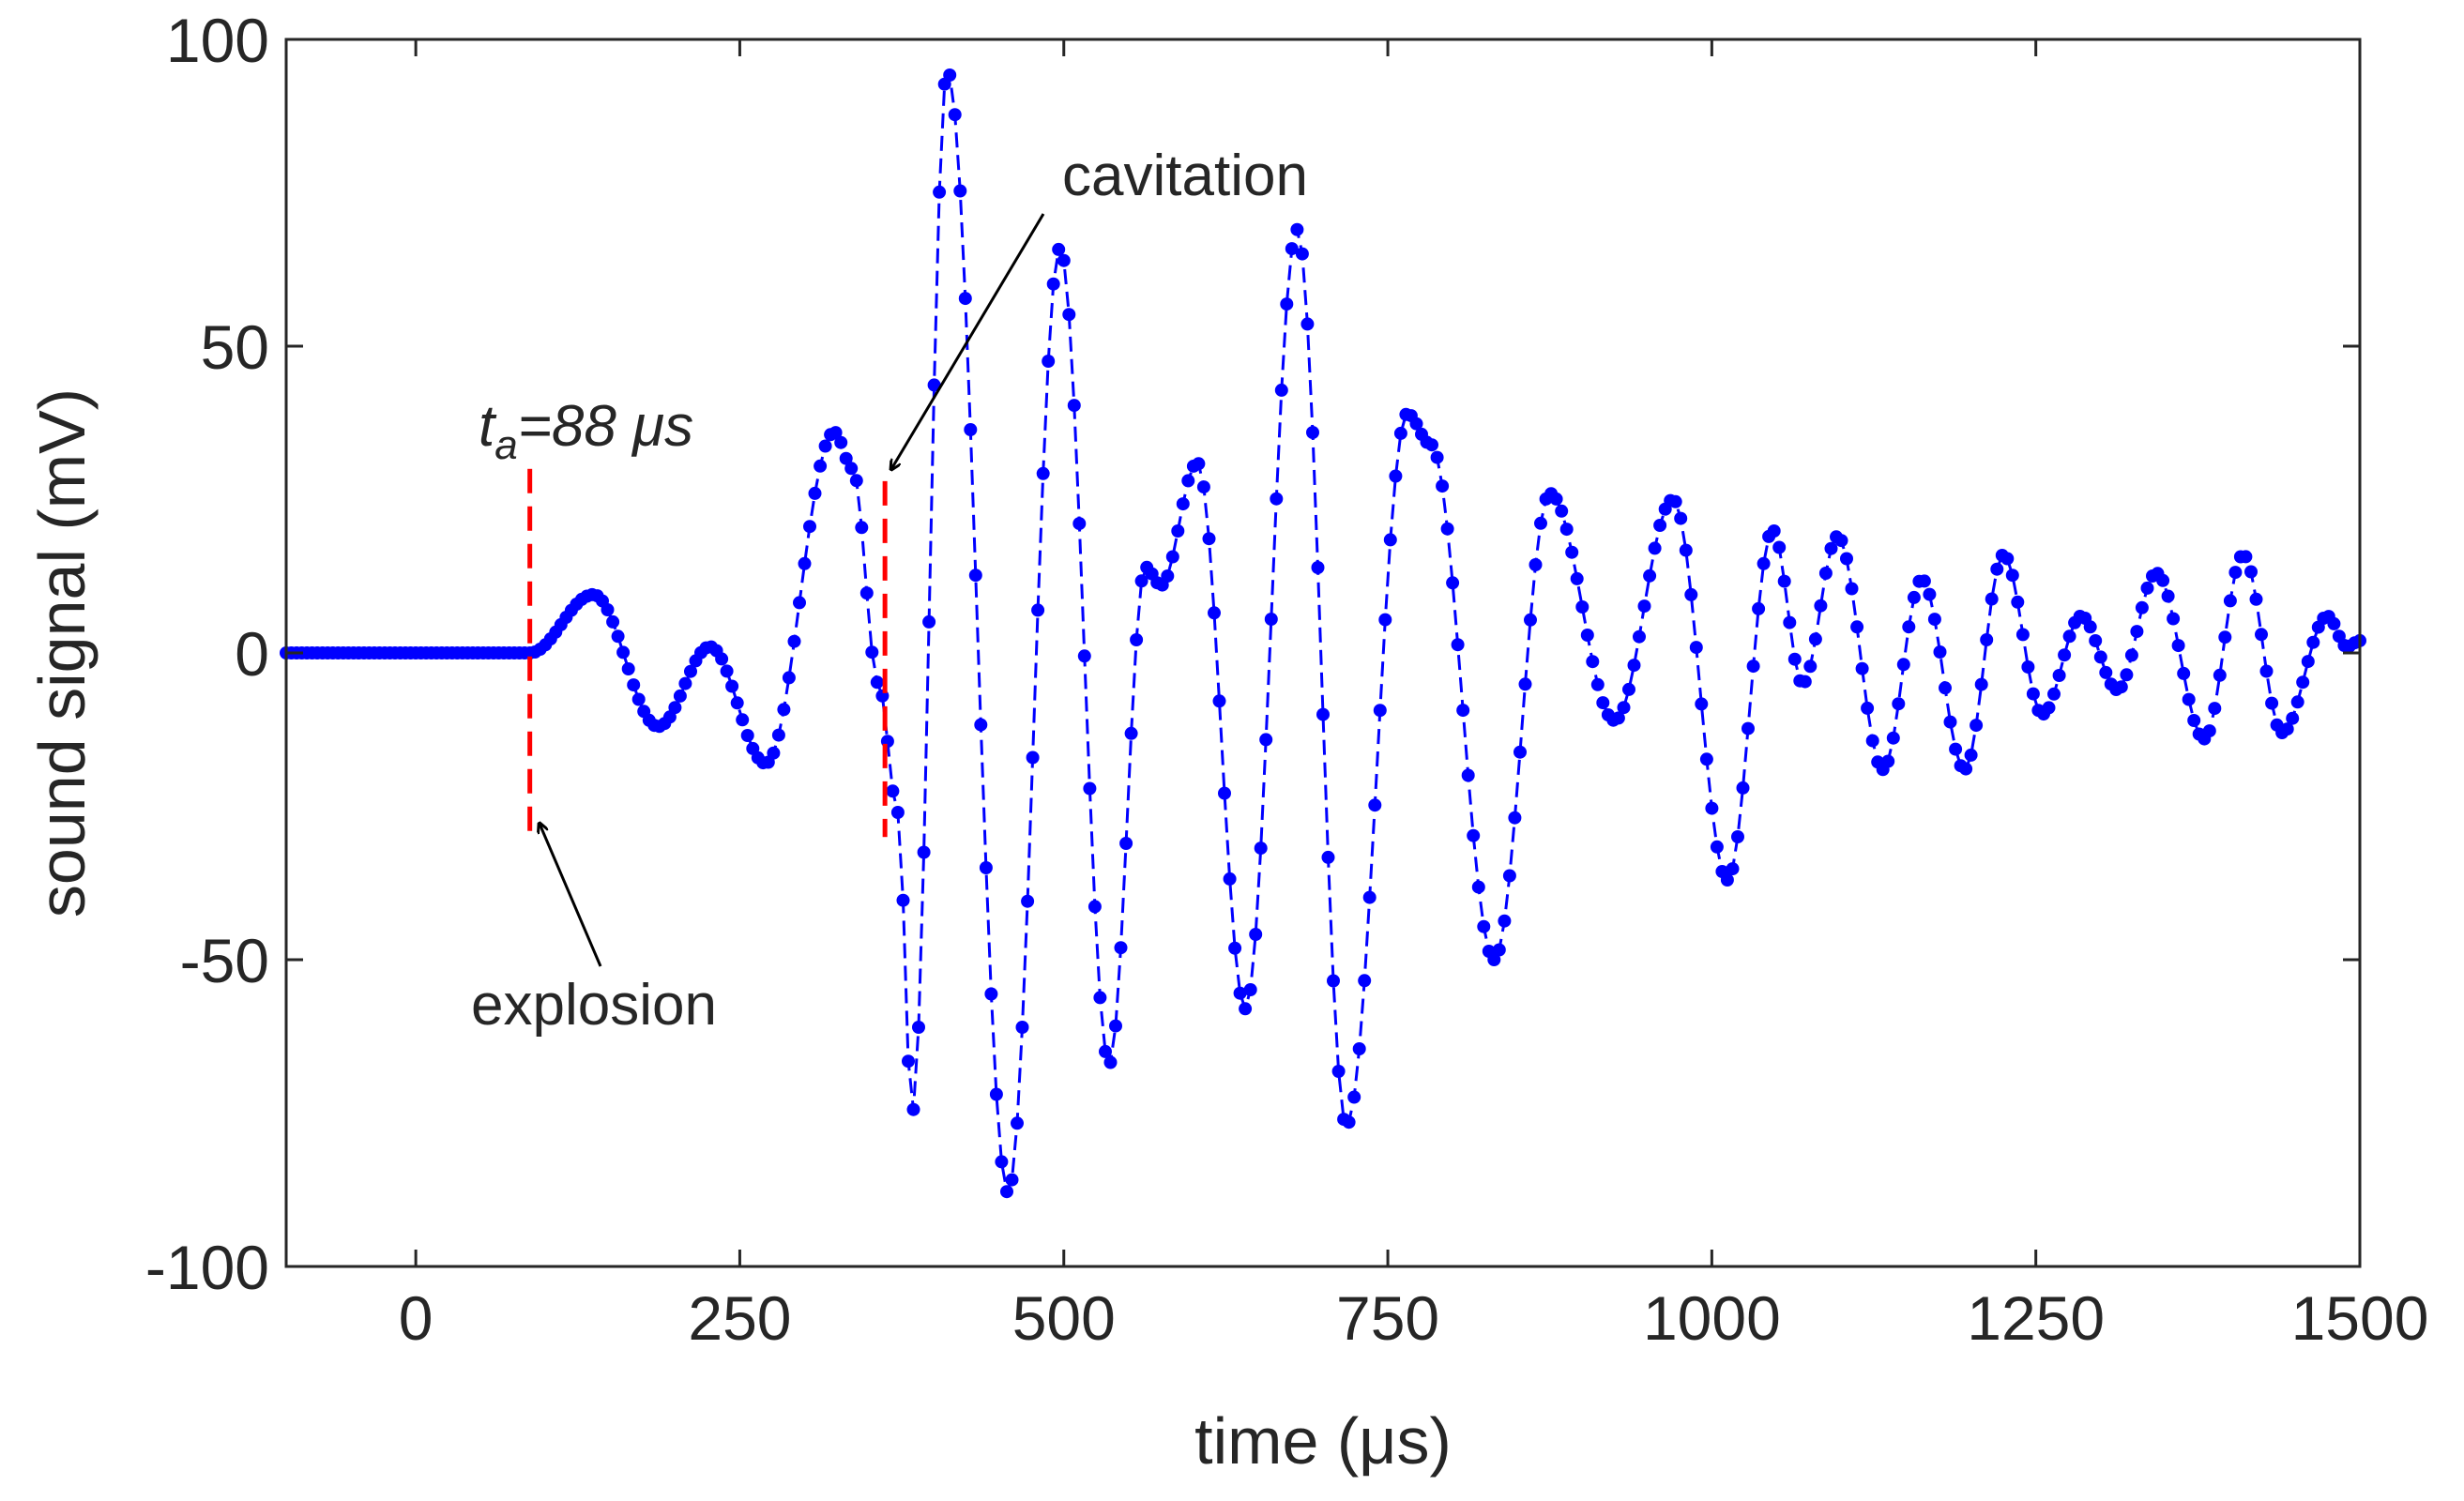 The image size is (2464, 1501). What do you see at coordinates (2360, 1318) in the screenshot?
I see `x-tick-label: 1500` at bounding box center [2360, 1318].